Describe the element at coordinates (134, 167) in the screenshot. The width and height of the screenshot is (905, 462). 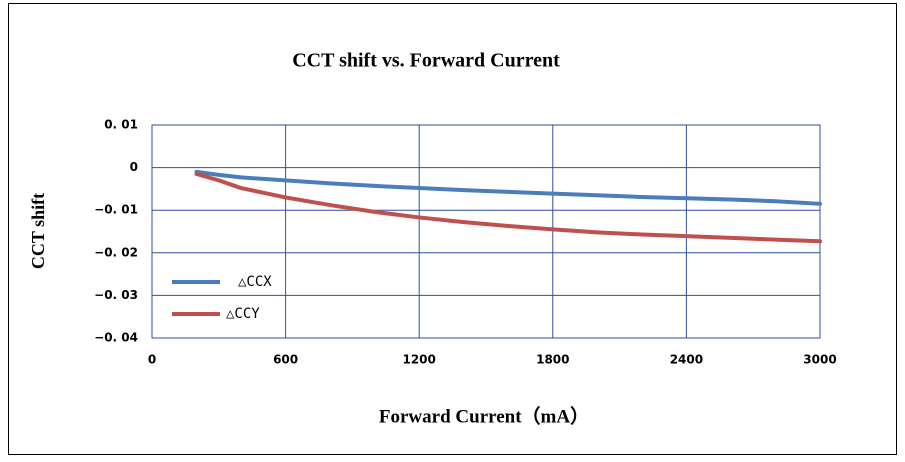
I see `y-tick-label: 0` at that location.